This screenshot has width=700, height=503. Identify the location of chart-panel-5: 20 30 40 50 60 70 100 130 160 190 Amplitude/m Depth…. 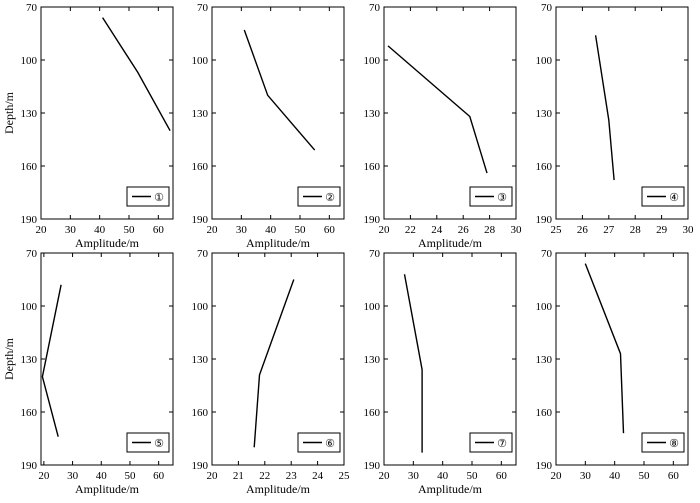
(88, 372).